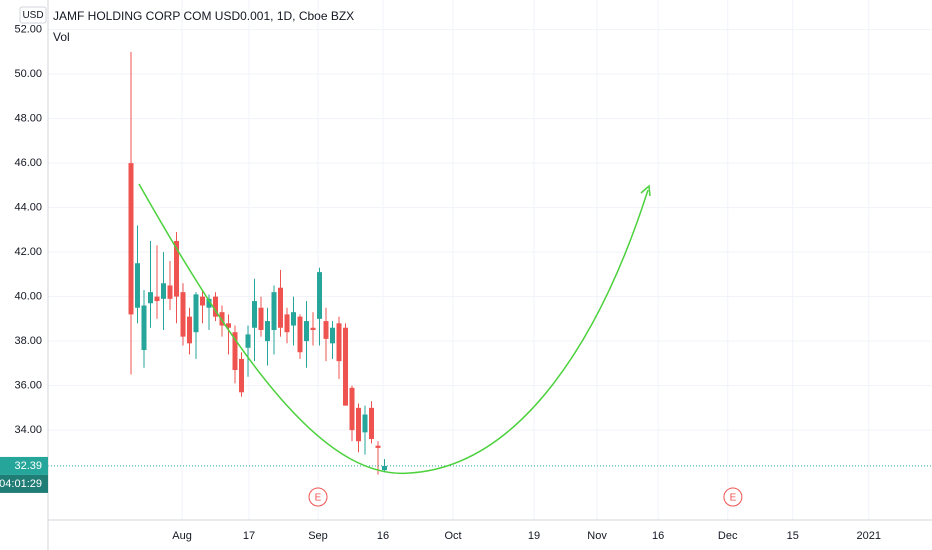 This screenshot has width=932, height=550. What do you see at coordinates (28, 74) in the screenshot?
I see `y-tick-label: 50.00` at bounding box center [28, 74].